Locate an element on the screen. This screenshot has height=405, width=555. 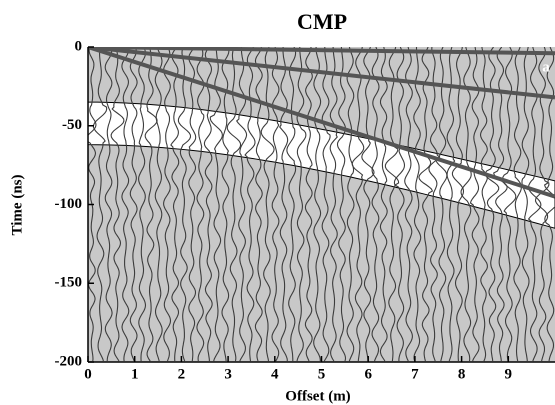
y-tick-label: -100 is located at coordinates (69, 204).